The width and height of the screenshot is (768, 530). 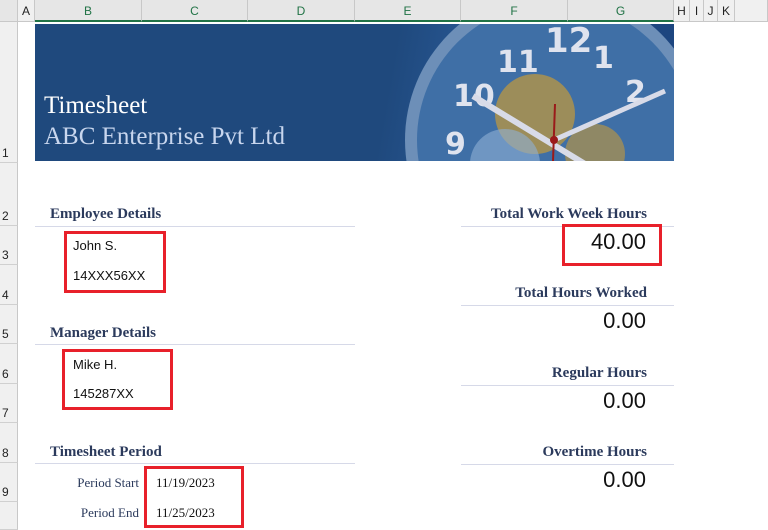 What do you see at coordinates (682, 11) in the screenshot?
I see `column-header-H: H` at bounding box center [682, 11].